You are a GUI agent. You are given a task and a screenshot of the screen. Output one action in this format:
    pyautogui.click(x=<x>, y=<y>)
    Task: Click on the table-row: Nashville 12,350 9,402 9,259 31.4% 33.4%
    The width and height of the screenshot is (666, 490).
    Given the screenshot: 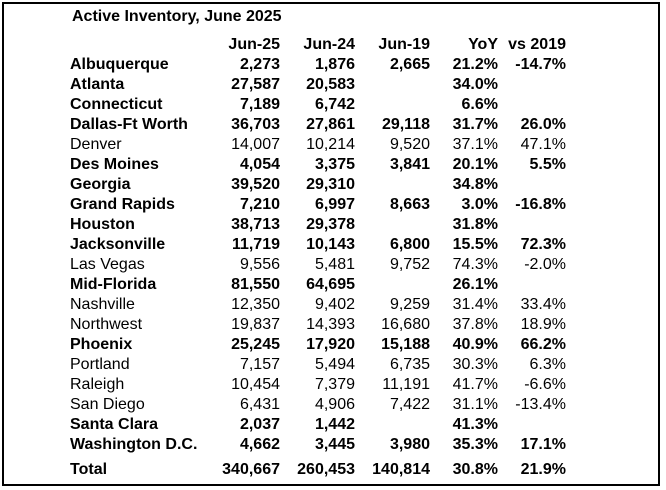 What is the action you would take?
    pyautogui.click(x=318, y=305)
    